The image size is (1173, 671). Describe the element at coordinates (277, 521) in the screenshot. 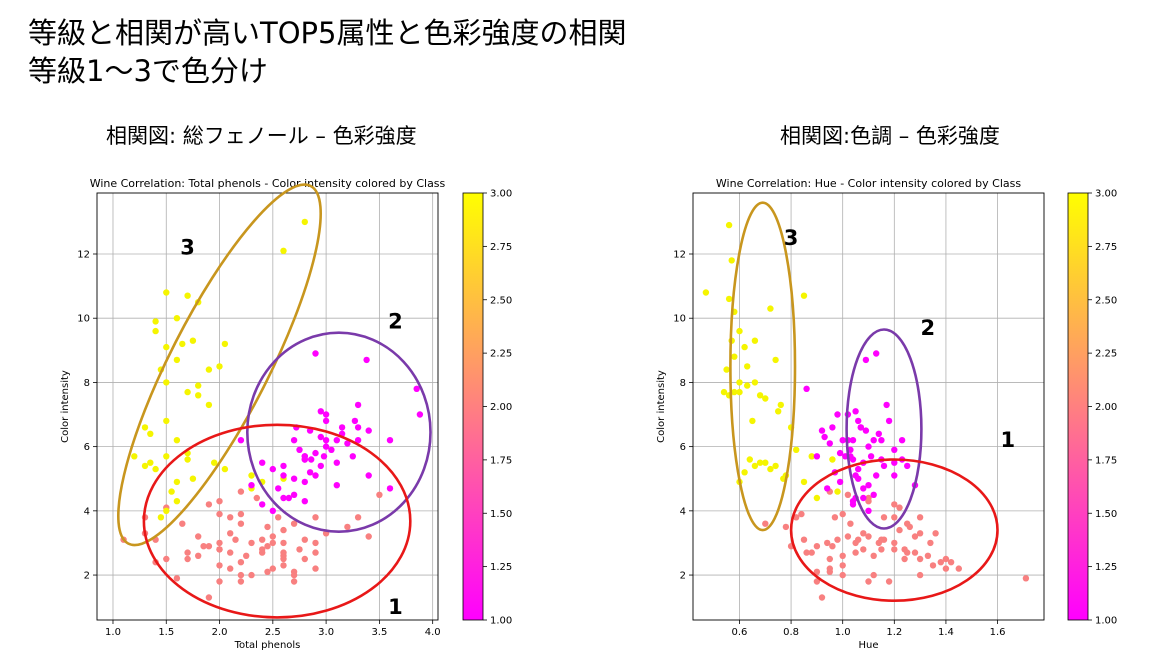

I see `class-1-ellipse` at that location.